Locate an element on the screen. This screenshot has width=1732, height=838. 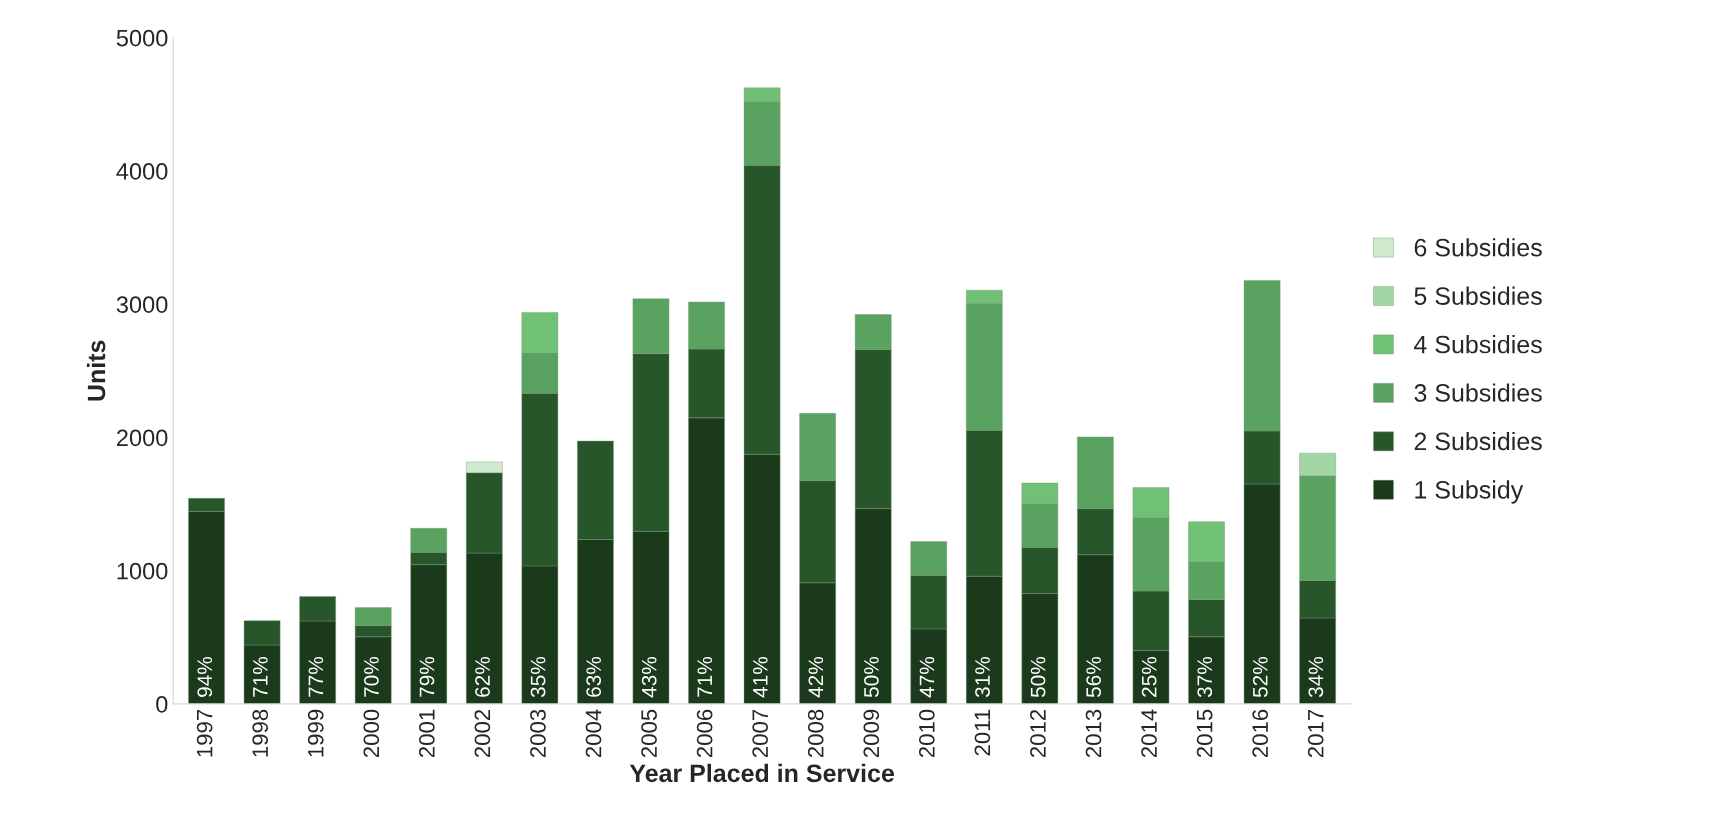
annotation: 56% is located at coordinates (1093, 677).